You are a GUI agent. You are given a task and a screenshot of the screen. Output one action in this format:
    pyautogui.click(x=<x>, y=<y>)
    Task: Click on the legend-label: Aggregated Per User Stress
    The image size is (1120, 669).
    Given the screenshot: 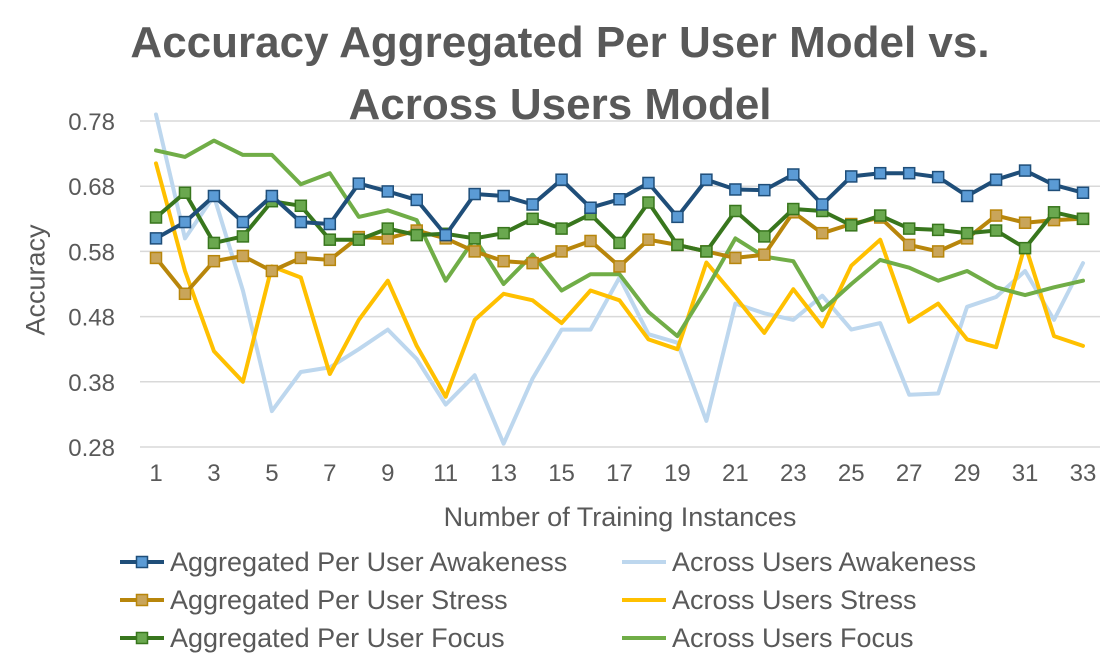 What is the action you would take?
    pyautogui.click(x=339, y=599)
    